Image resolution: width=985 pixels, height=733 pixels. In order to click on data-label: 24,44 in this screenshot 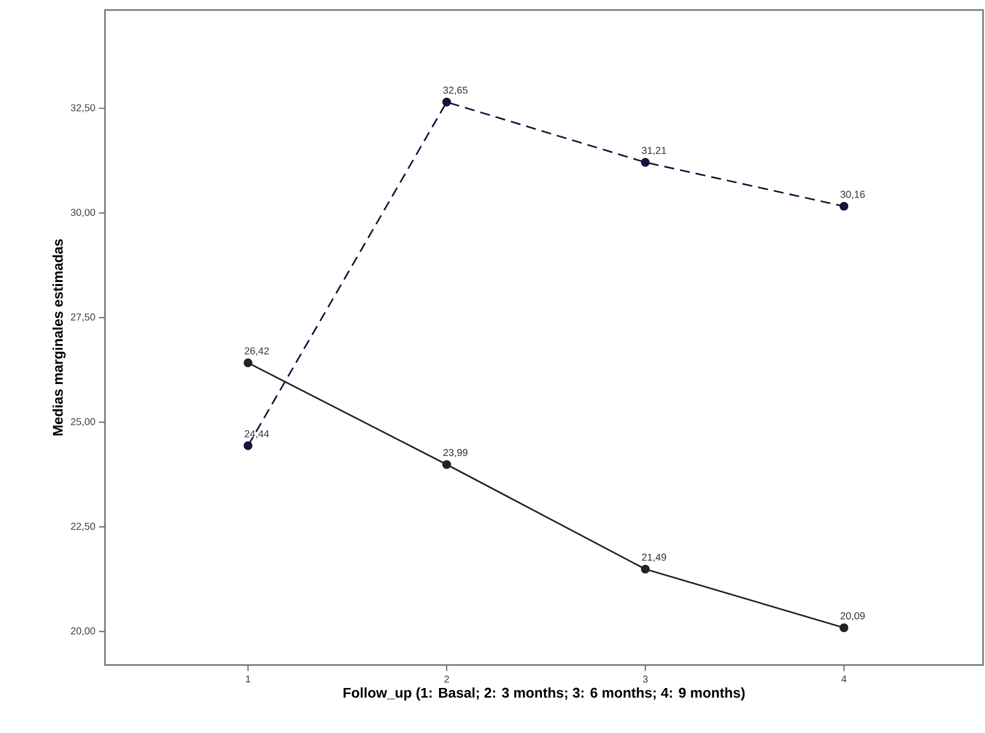, I will do `click(256, 434)`.